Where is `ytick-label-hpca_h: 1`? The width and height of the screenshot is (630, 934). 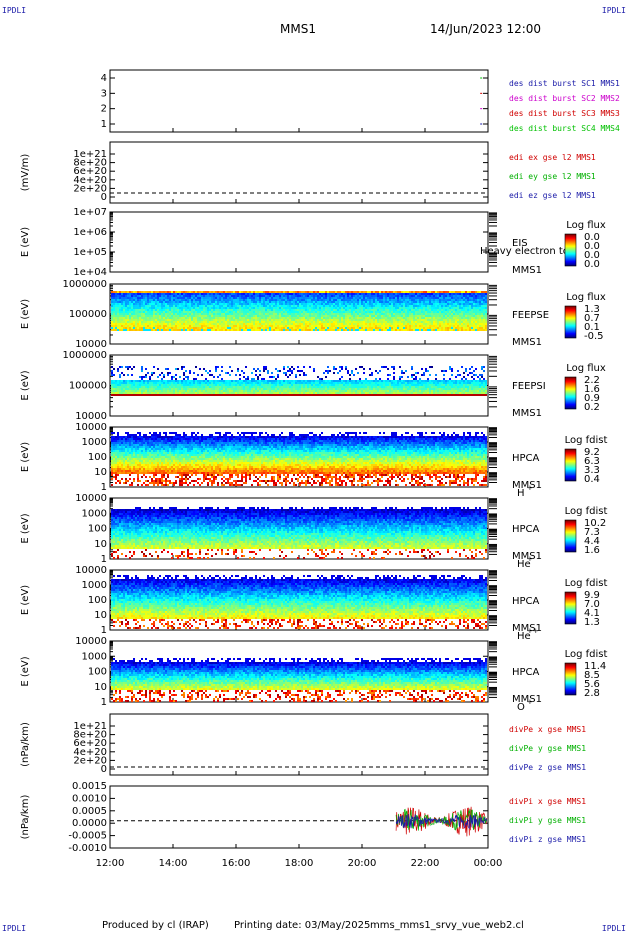 ytick-label-hpca_h: 1 is located at coordinates (104, 487).